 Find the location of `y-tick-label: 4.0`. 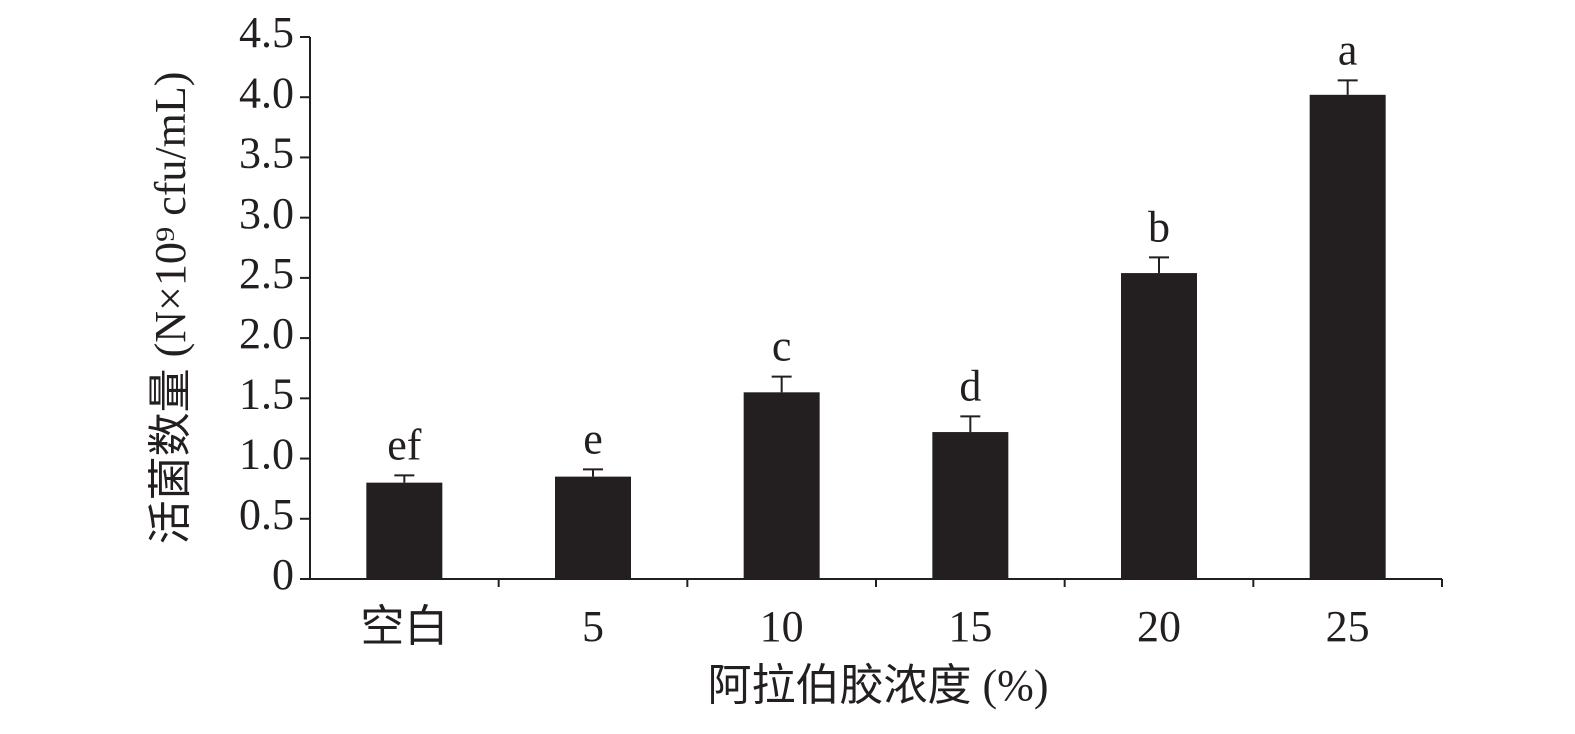

y-tick-label: 4.0 is located at coordinates (266, 92).